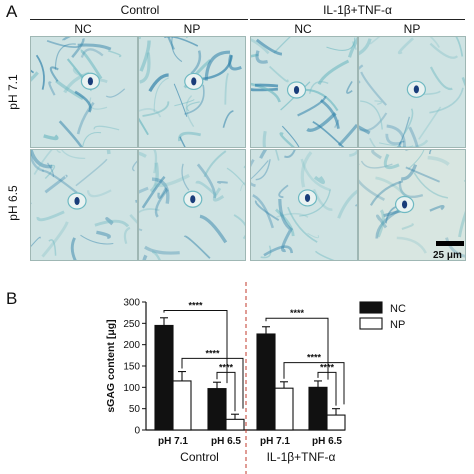  I want to click on chart-bars, so click(250, 374).